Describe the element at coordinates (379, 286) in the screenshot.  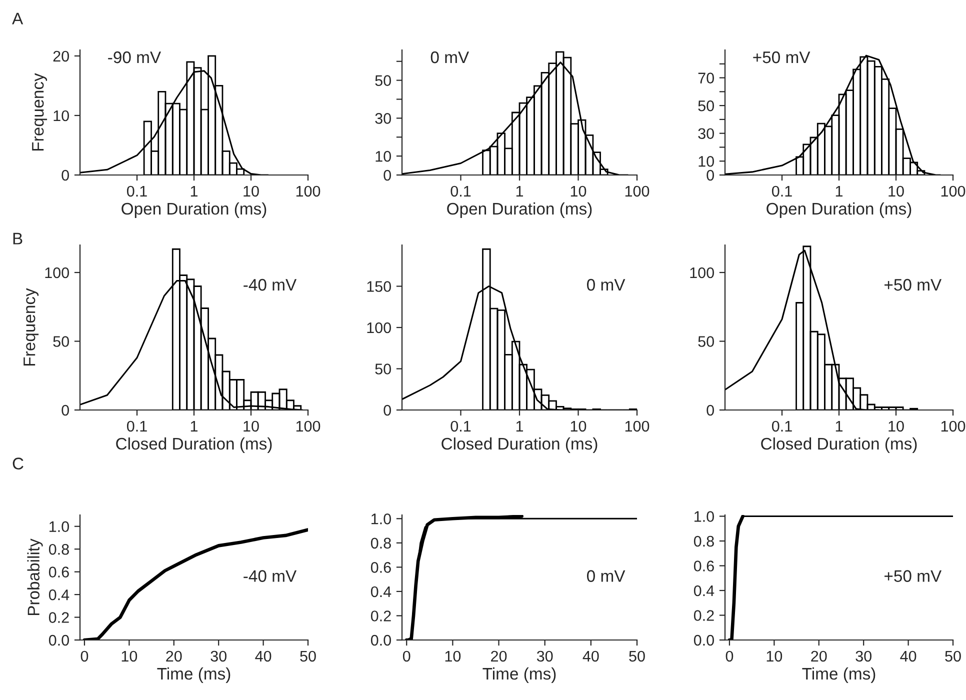
I see `y-tick-label: 150` at that location.